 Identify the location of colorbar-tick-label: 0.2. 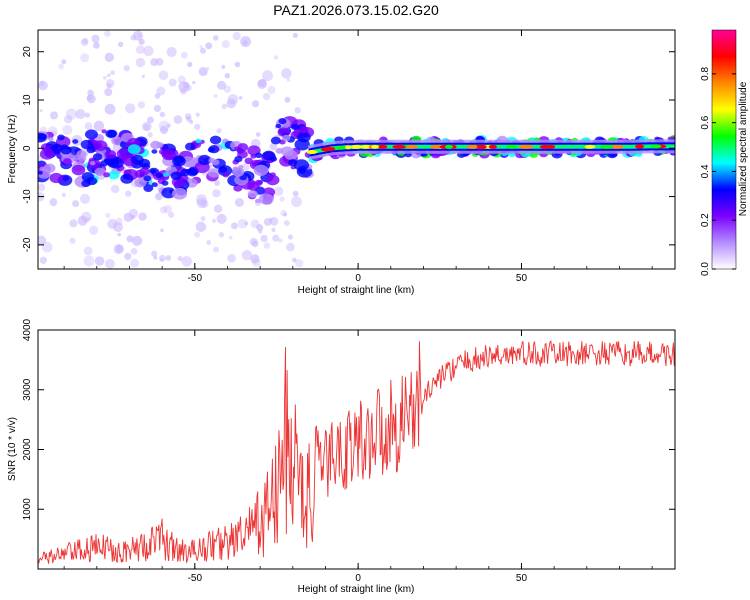
(705, 220).